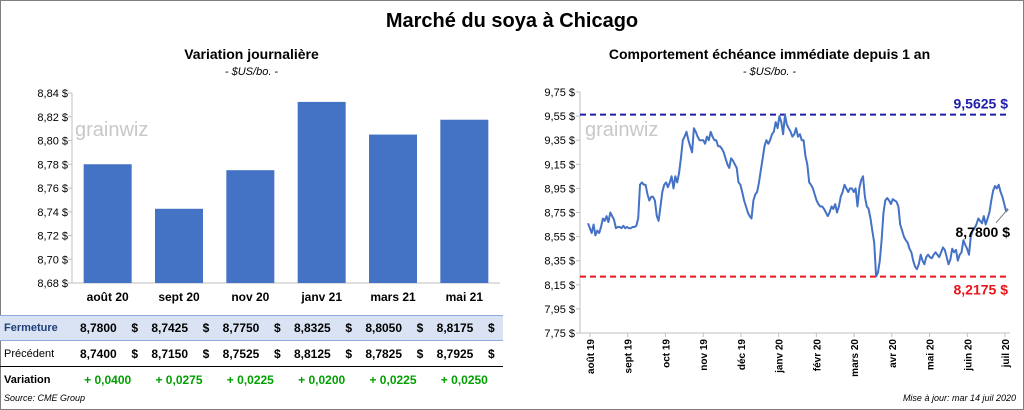 The image size is (1024, 410). What do you see at coordinates (893, 353) in the screenshot?
I see `x-tick-label: avr 20` at bounding box center [893, 353].